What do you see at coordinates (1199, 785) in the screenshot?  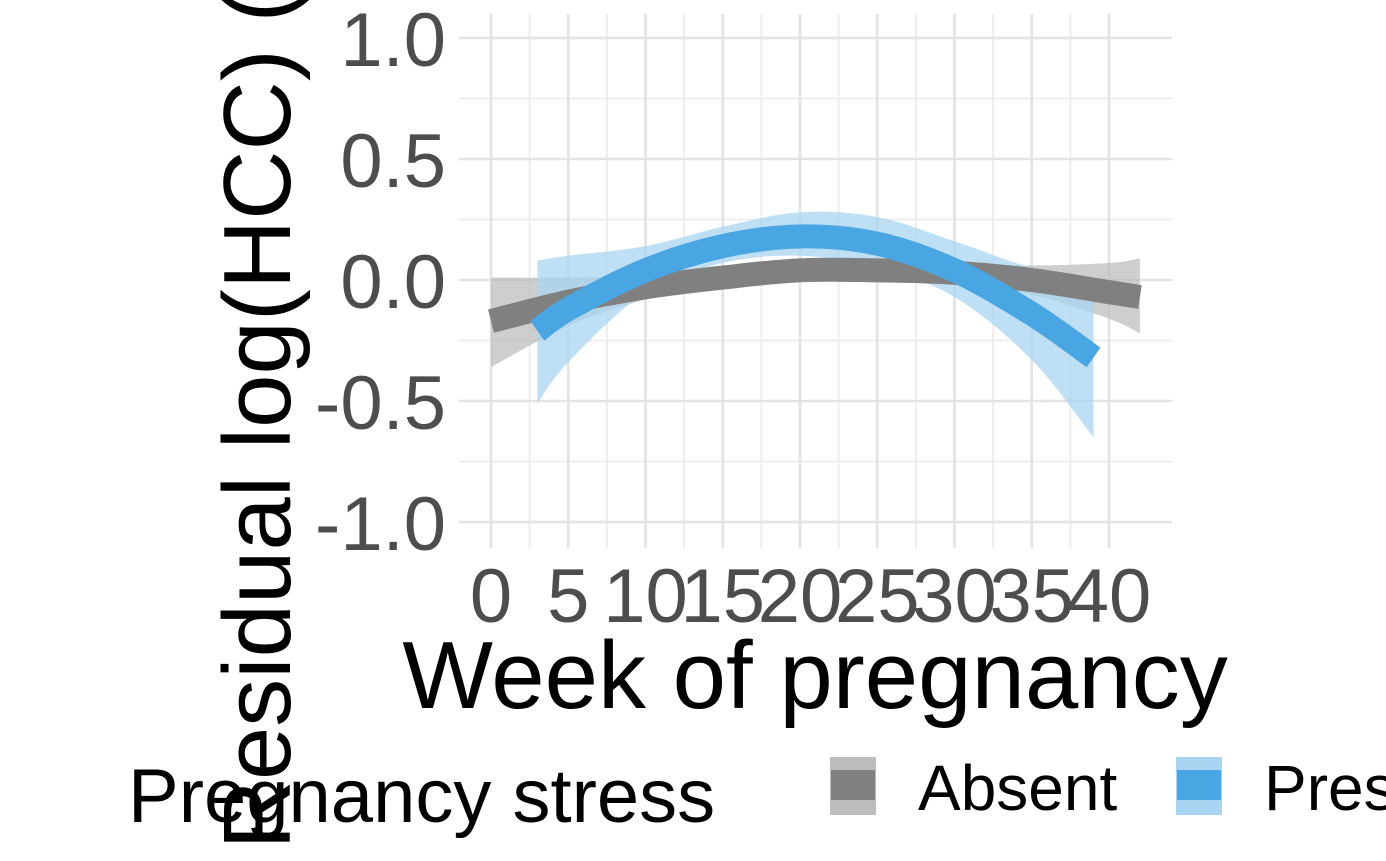 I see `legend-key-line-present` at bounding box center [1199, 785].